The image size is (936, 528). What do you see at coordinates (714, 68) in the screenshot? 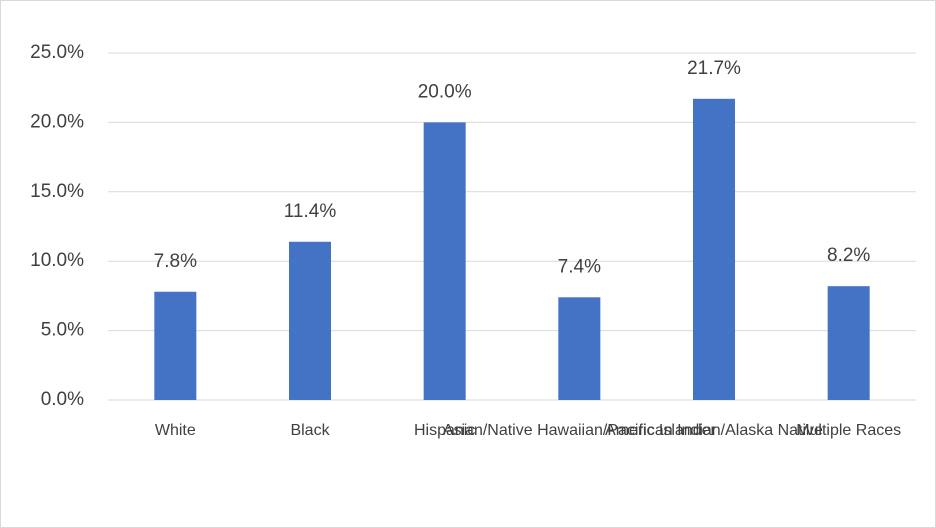
I see `value-label: 21.7%` at bounding box center [714, 68].